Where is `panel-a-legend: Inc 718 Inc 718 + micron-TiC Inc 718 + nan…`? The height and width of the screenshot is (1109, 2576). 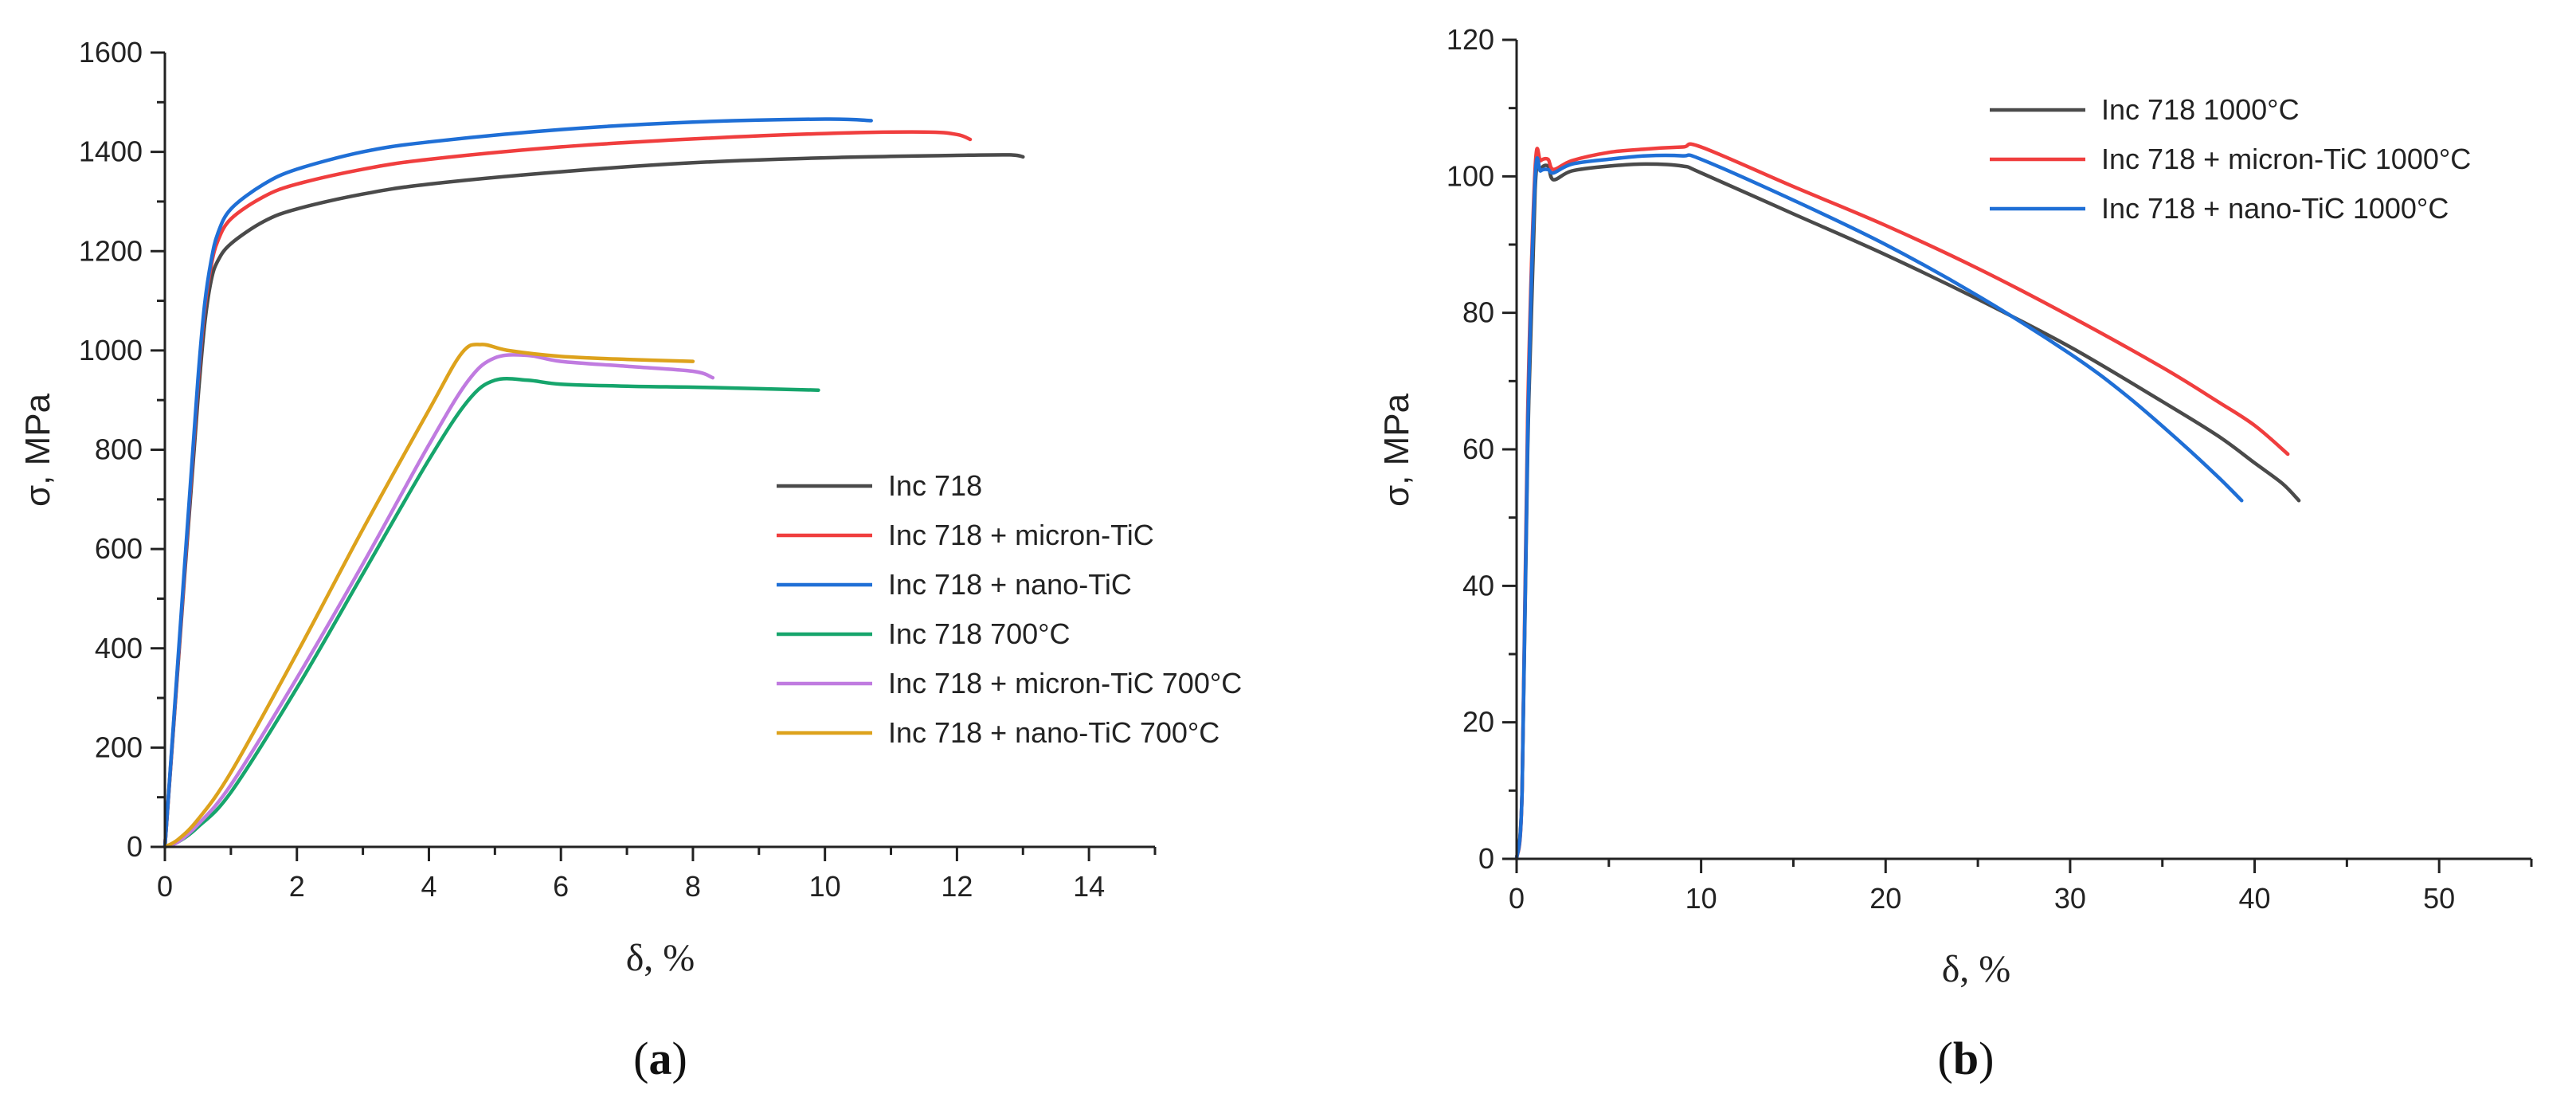
panel-a-legend: Inc 718 Inc 718 + micron-TiC Inc 718 + nan… is located at coordinates (1009, 609).